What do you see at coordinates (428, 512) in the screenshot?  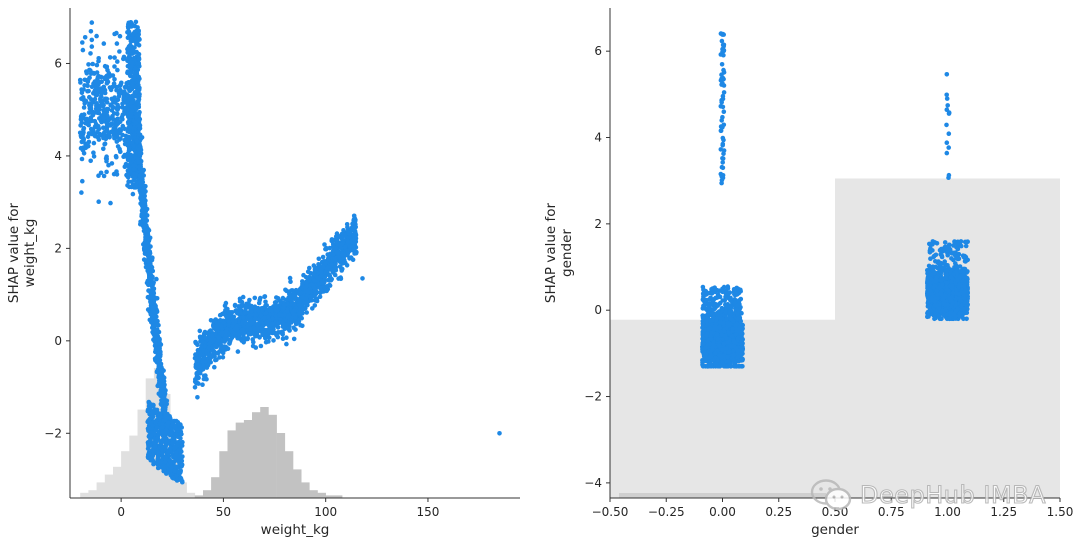 I see `x-tick-label: 150` at bounding box center [428, 512].